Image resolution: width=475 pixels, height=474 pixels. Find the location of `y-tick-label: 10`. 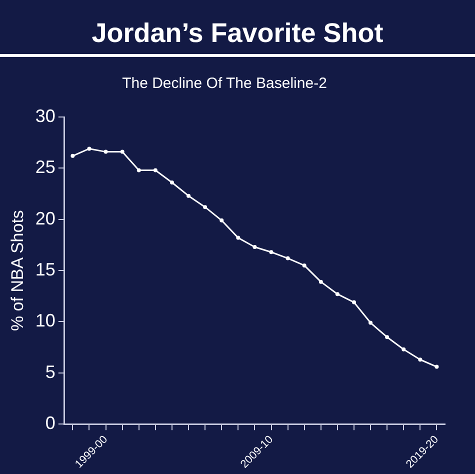

y-tick-label: 10 is located at coordinates (45, 320).